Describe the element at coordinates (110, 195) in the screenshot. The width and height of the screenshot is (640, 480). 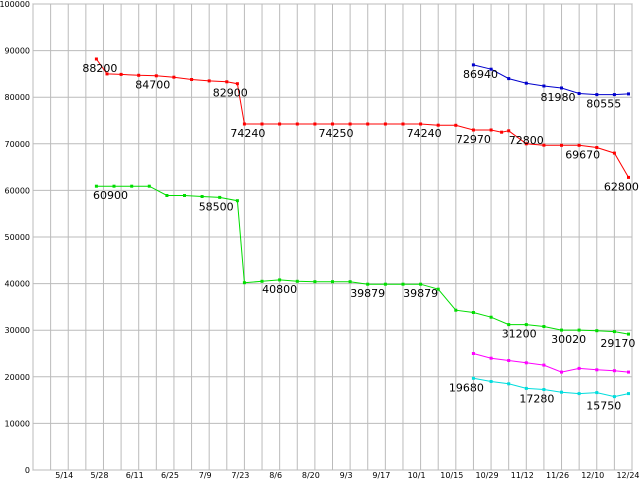
I see `data-label: 60900` at that location.